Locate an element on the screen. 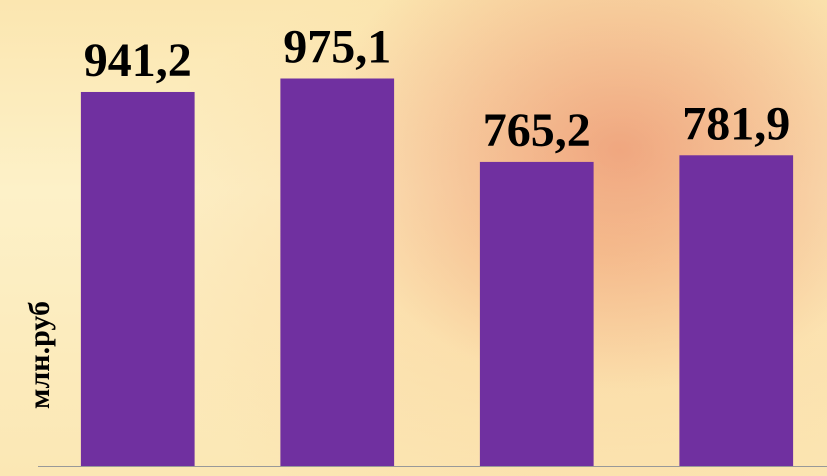 The width and height of the screenshot is (827, 476). value-label: 941,2 is located at coordinates (138, 60).